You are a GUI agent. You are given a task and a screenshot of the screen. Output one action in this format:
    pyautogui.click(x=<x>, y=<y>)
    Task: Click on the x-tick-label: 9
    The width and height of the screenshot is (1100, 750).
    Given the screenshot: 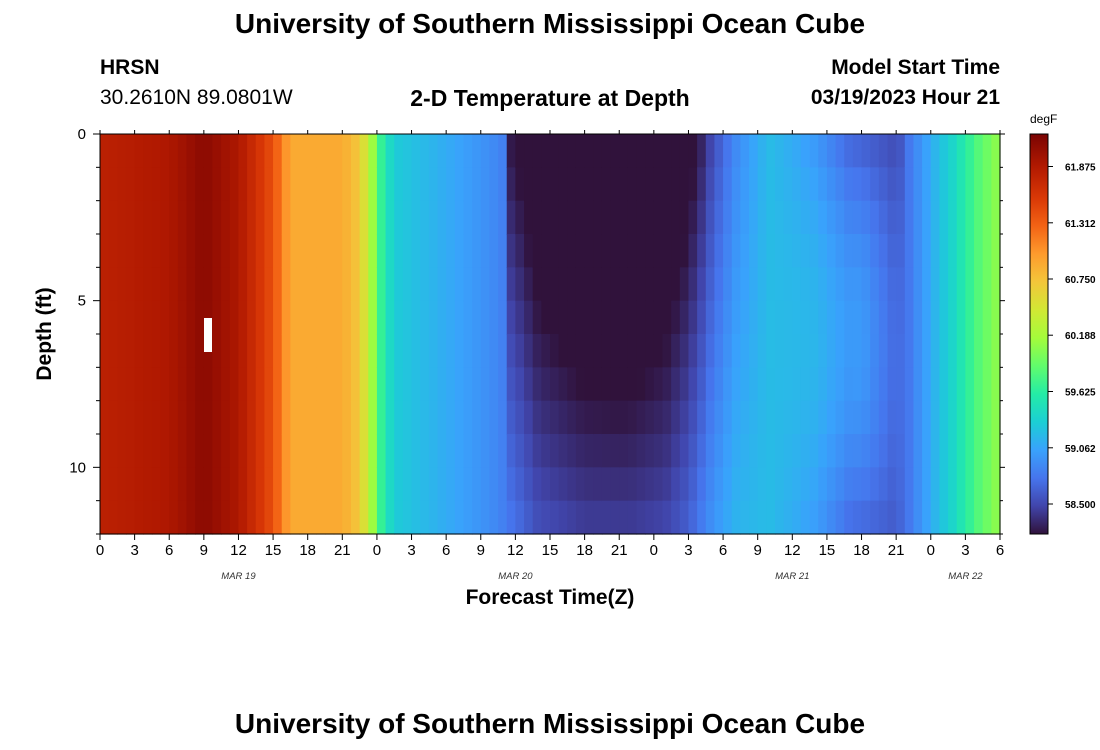 What is the action you would take?
    pyautogui.click(x=481, y=550)
    